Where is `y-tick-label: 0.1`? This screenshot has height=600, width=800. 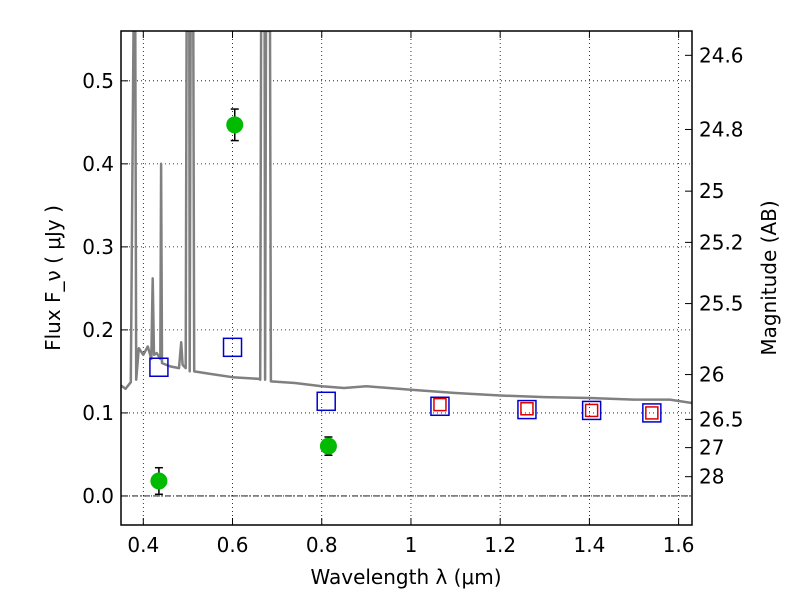
y-tick-label: 0.1 is located at coordinates (98, 413).